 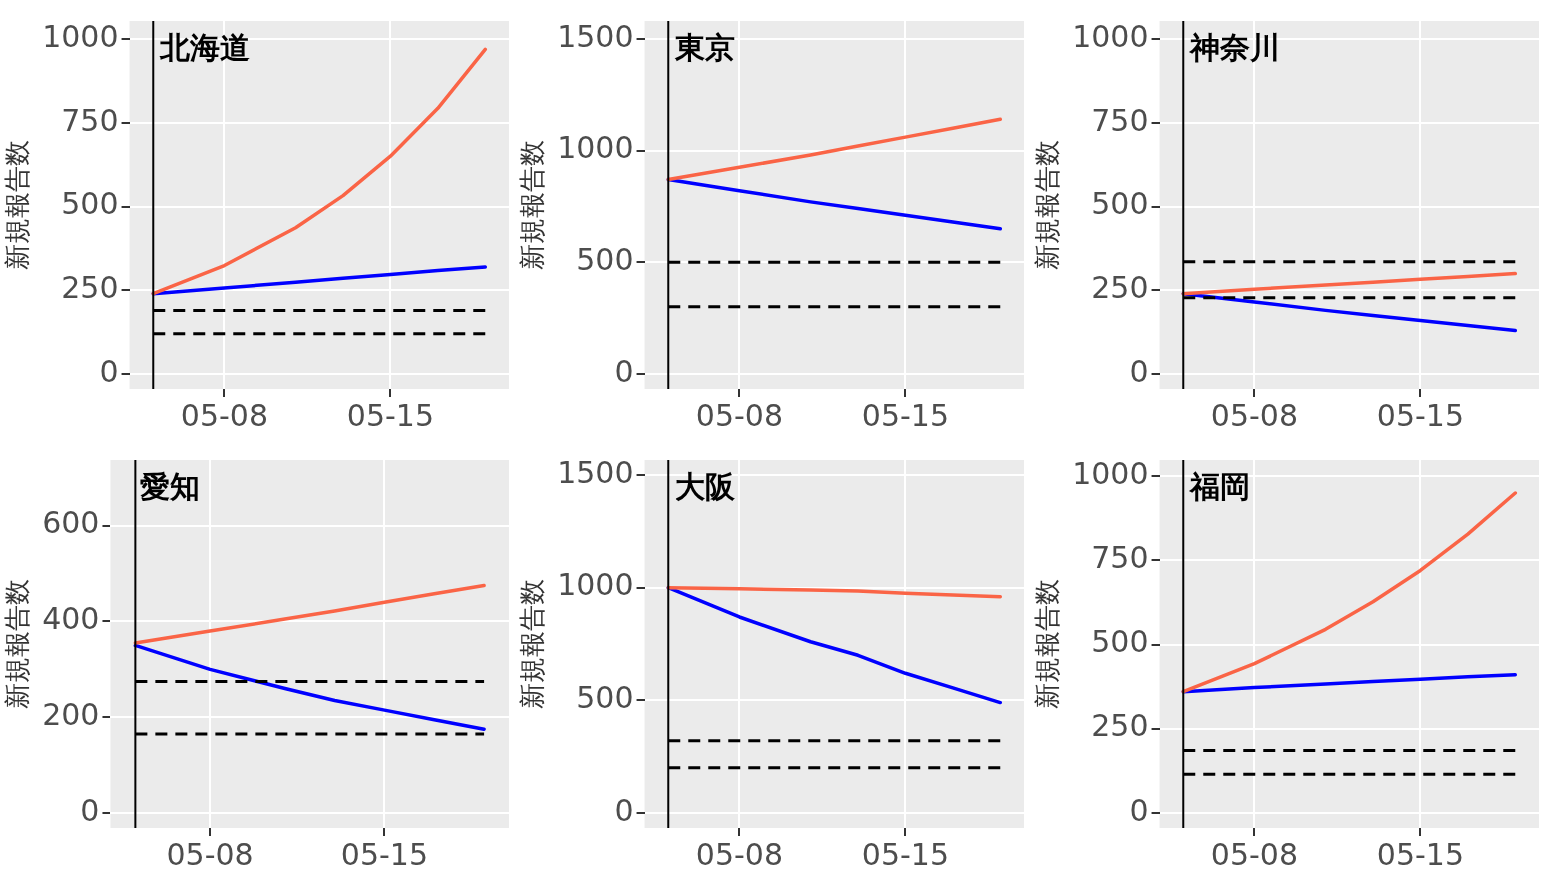 I want to click on chart-title: 神奈川, so click(x=1233, y=47).